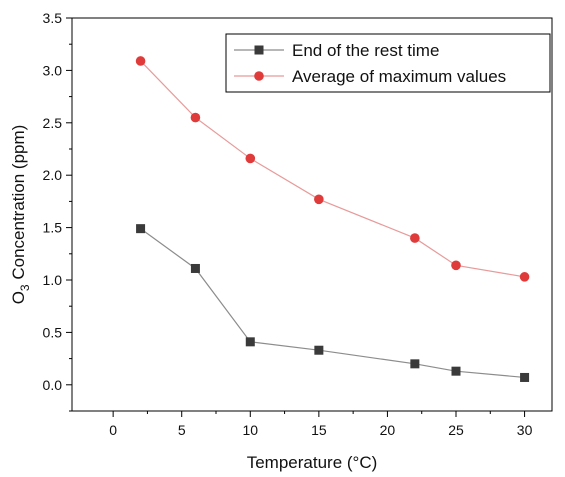 This screenshot has height=477, width=565. What do you see at coordinates (53, 175) in the screenshot?
I see `y-tick-label: 2.0` at bounding box center [53, 175].